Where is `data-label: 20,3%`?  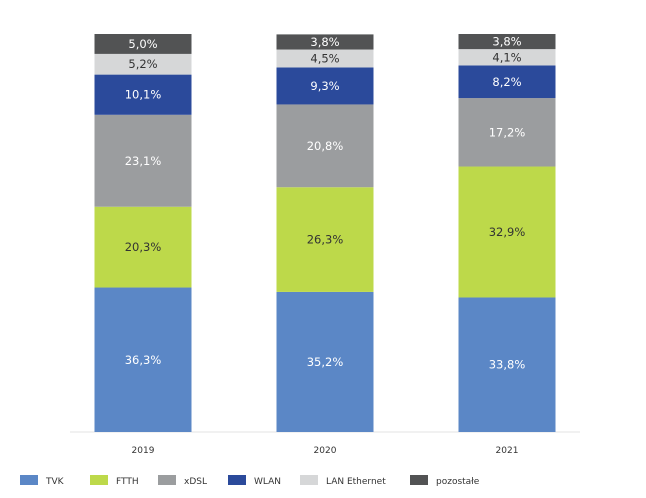 data-label: 20,3% is located at coordinates (143, 247).